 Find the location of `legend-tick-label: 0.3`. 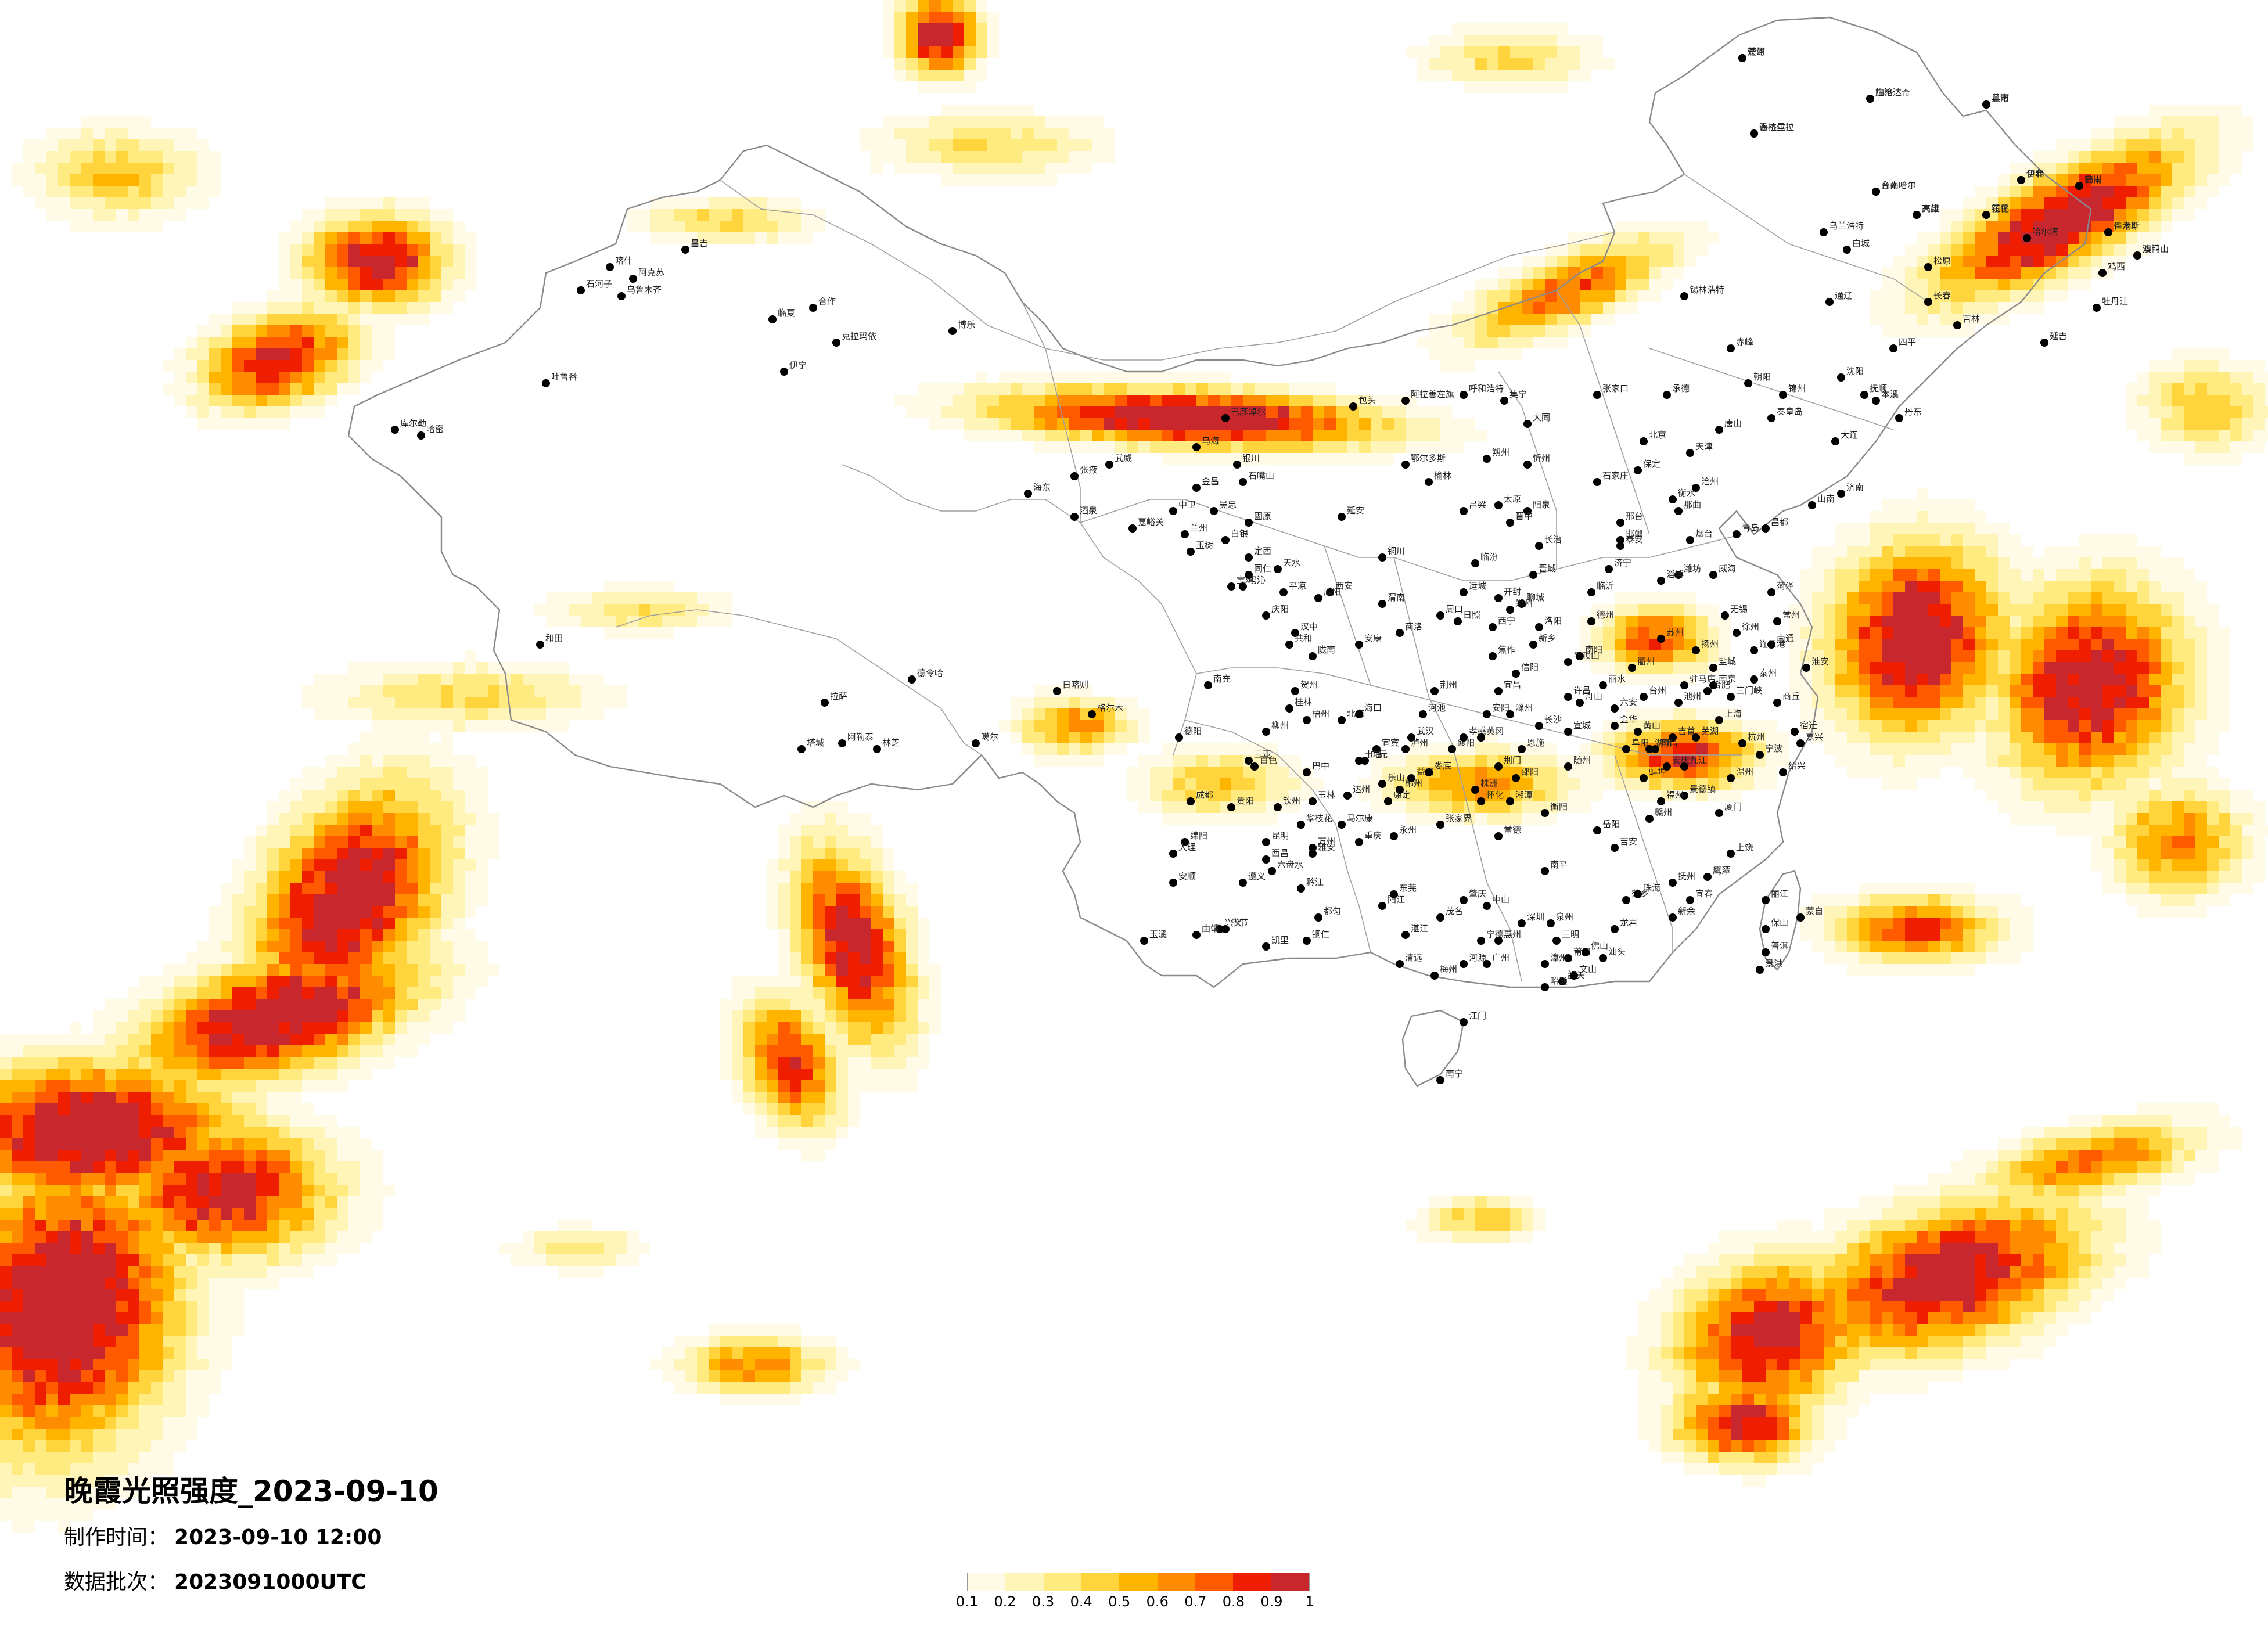

legend-tick-label: 0.3 is located at coordinates (1043, 1601).